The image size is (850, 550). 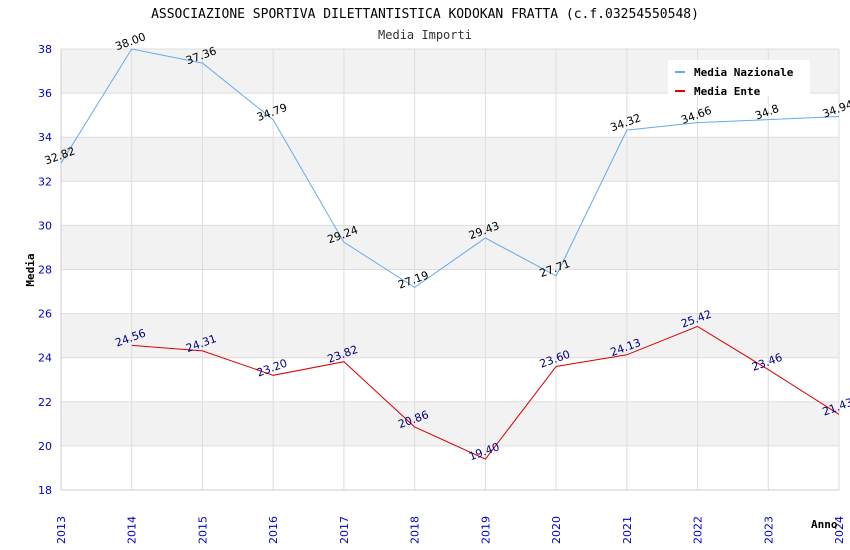 I want to click on legend-box, so click(x=739, y=78).